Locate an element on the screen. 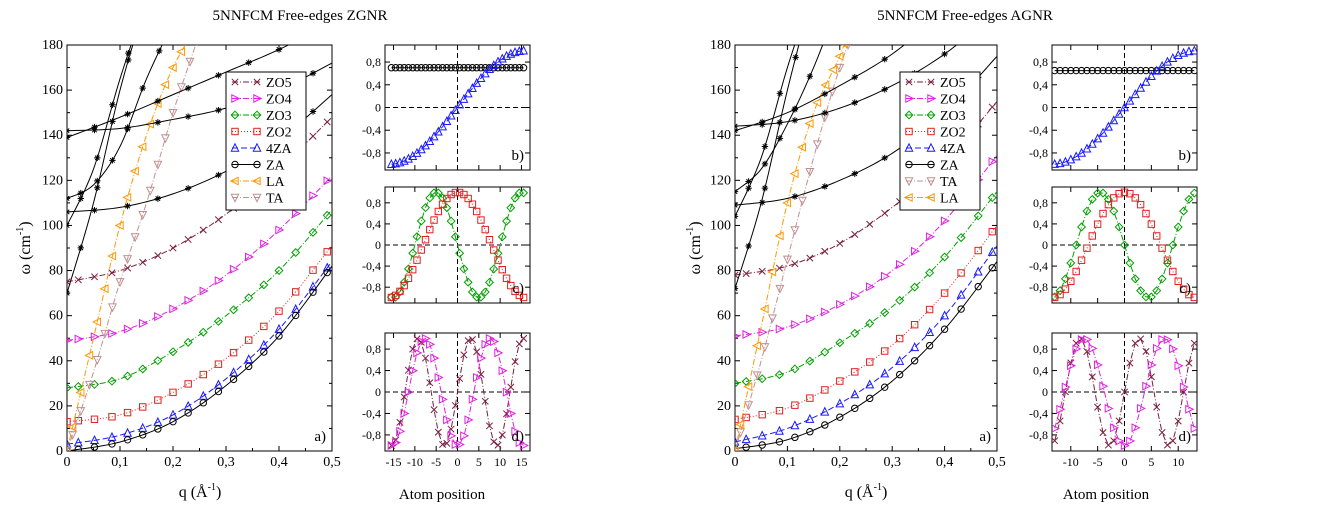 This screenshot has width=1317, height=508. y-tick-label: 0 is located at coordinates (378, 108).